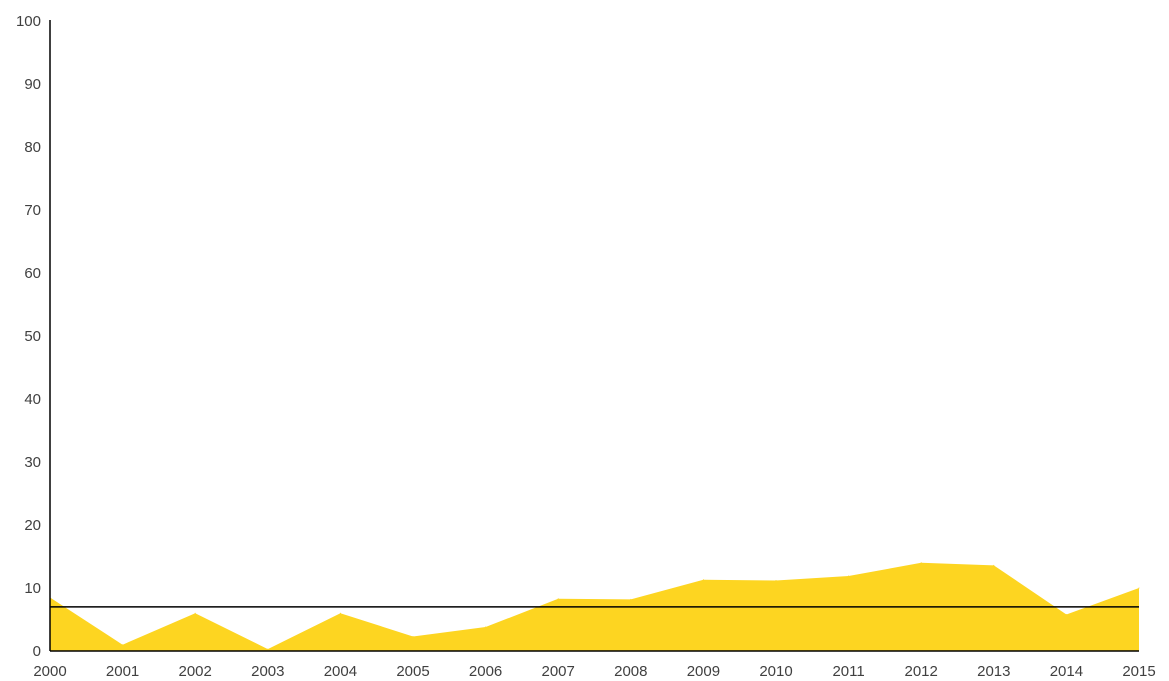 The height and width of the screenshot is (681, 1169). Describe the element at coordinates (32, 147) in the screenshot. I see `y-tick-label-80: 80` at that location.